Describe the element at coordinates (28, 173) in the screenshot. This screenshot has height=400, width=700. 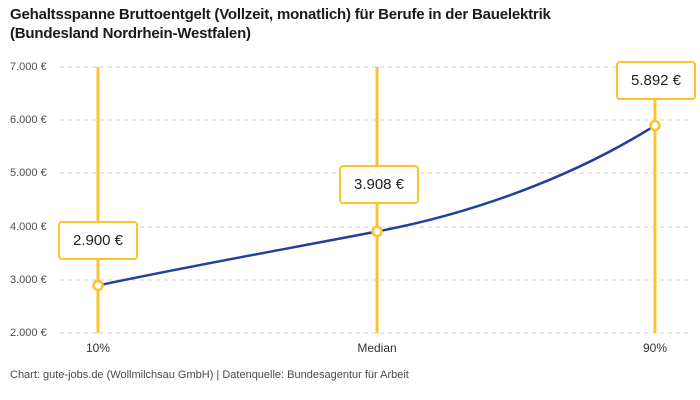
I see `y-tick-5000: 5.000 €` at that location.